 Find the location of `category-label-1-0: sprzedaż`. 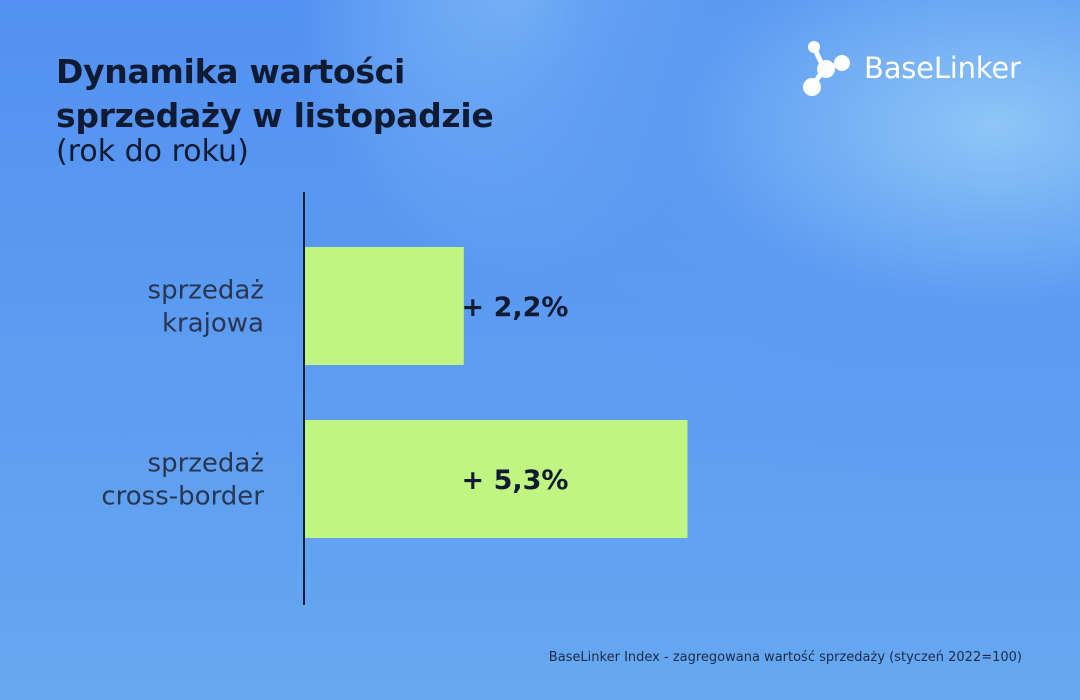

category-label-1-0: sprzedaż is located at coordinates (206, 464).